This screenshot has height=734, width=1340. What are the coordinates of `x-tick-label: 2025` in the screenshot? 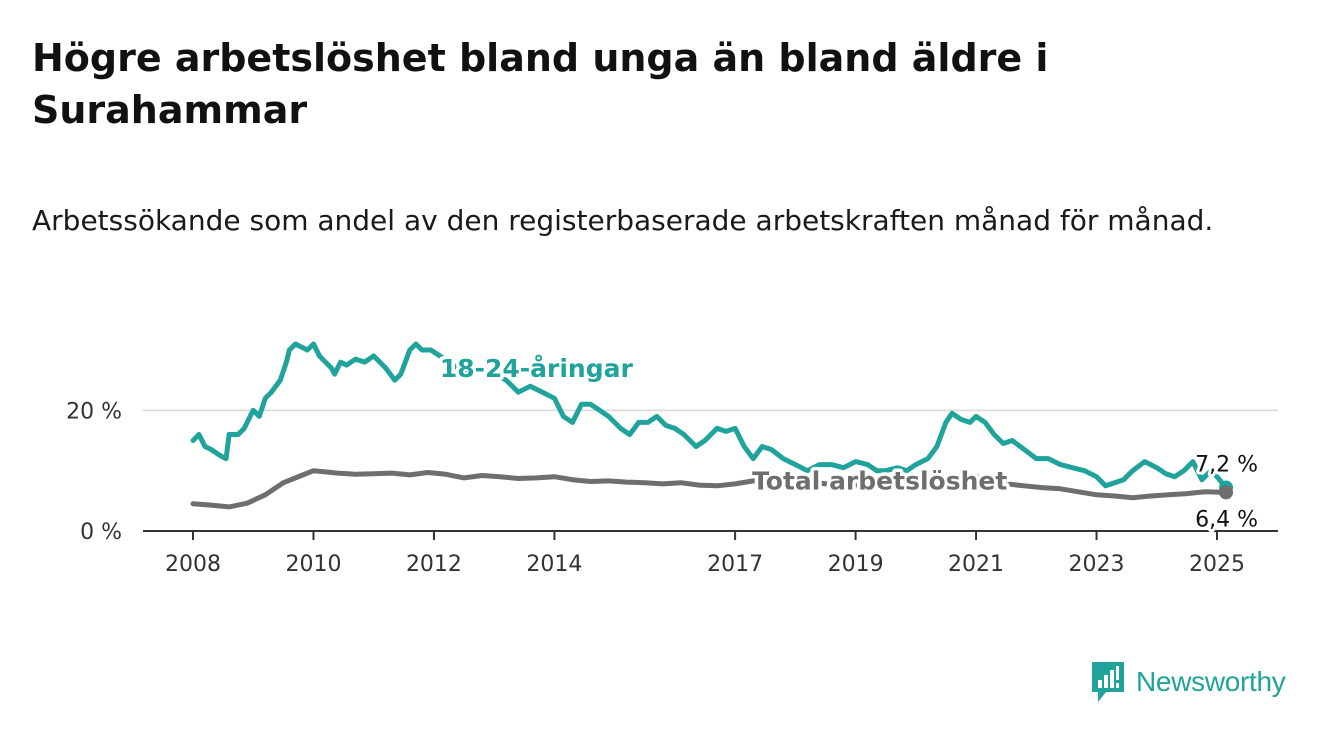 It's located at (1217, 564).